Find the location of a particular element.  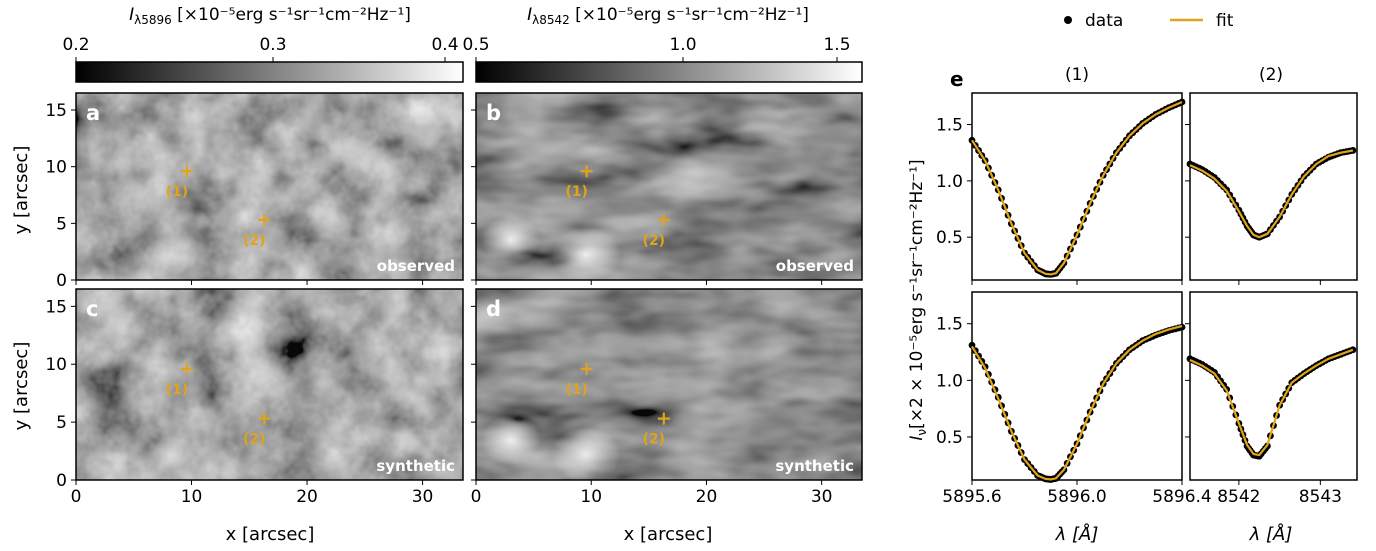

x-tick-label: 8543 is located at coordinates (1320, 497).